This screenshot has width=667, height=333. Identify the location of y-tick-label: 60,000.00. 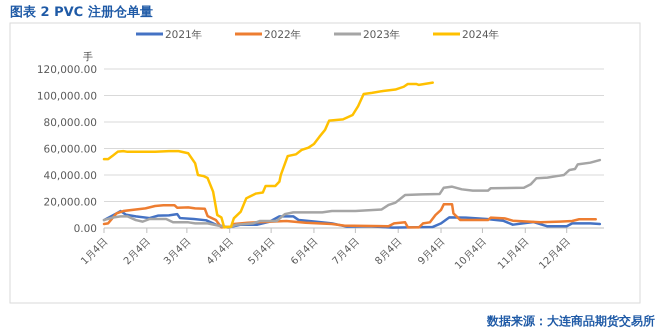
(70, 150).